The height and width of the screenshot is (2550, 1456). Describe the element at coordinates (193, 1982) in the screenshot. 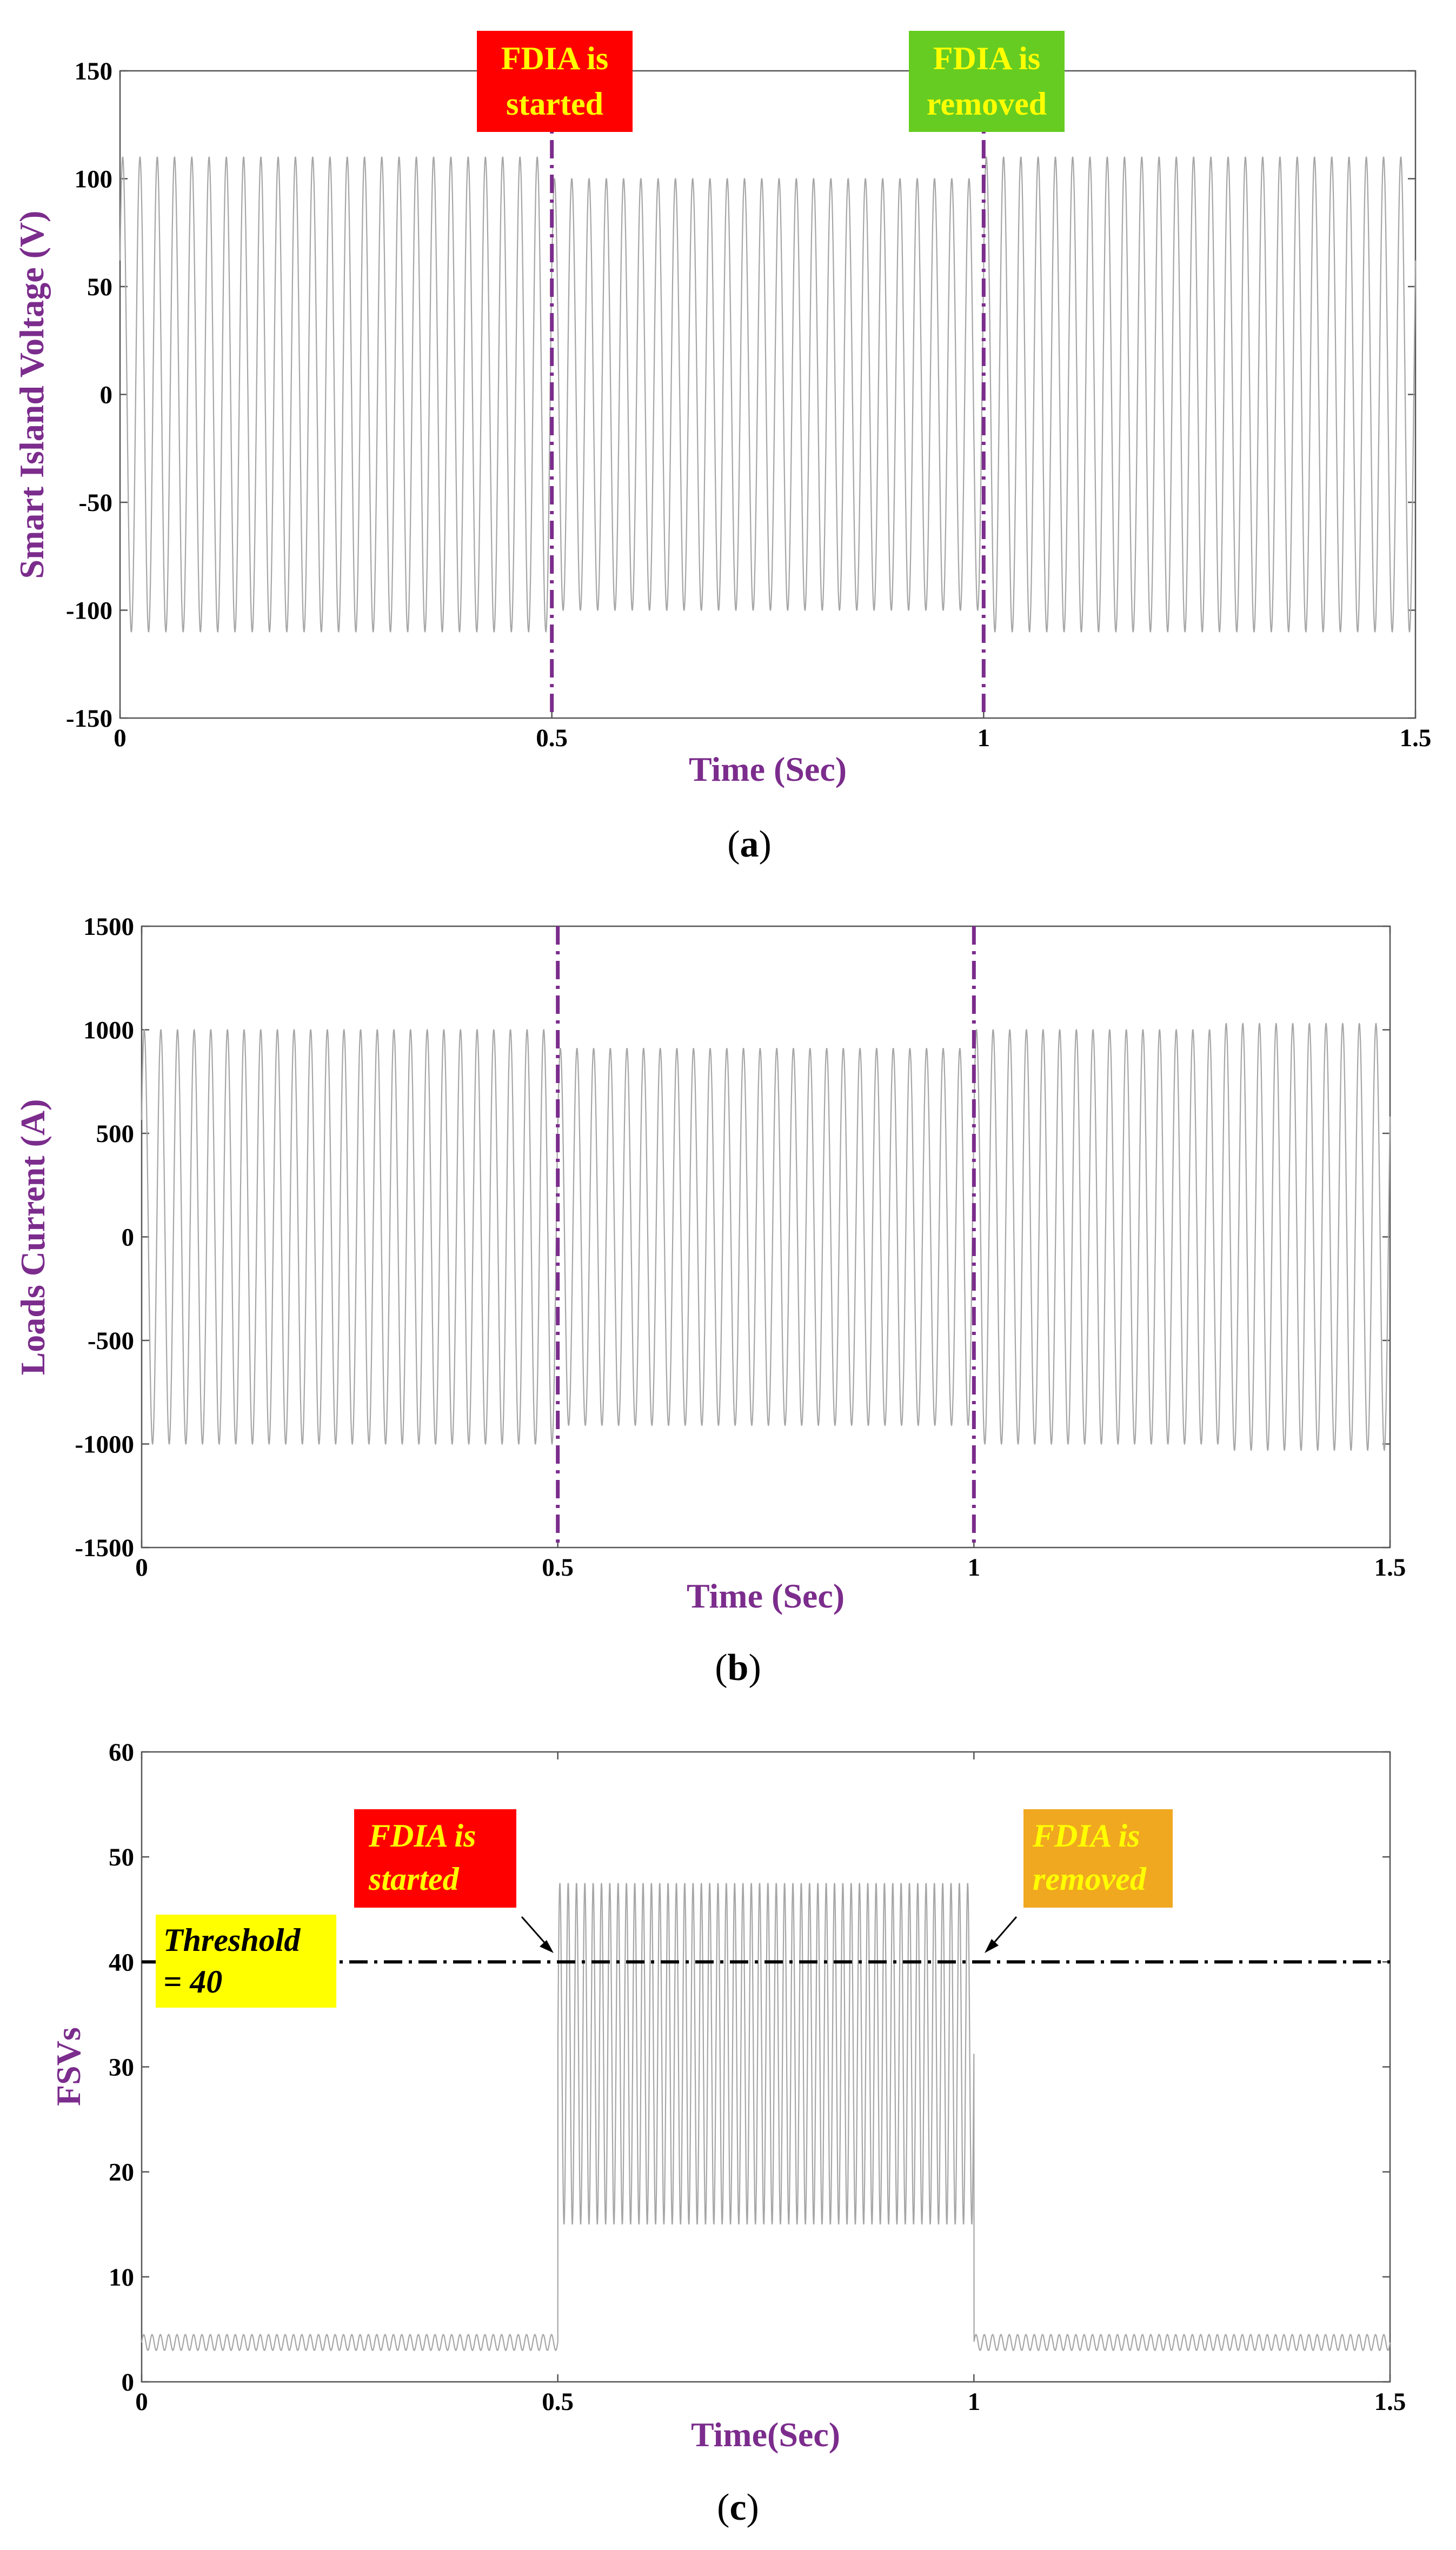

I see `annotation-line: = 40` at that location.